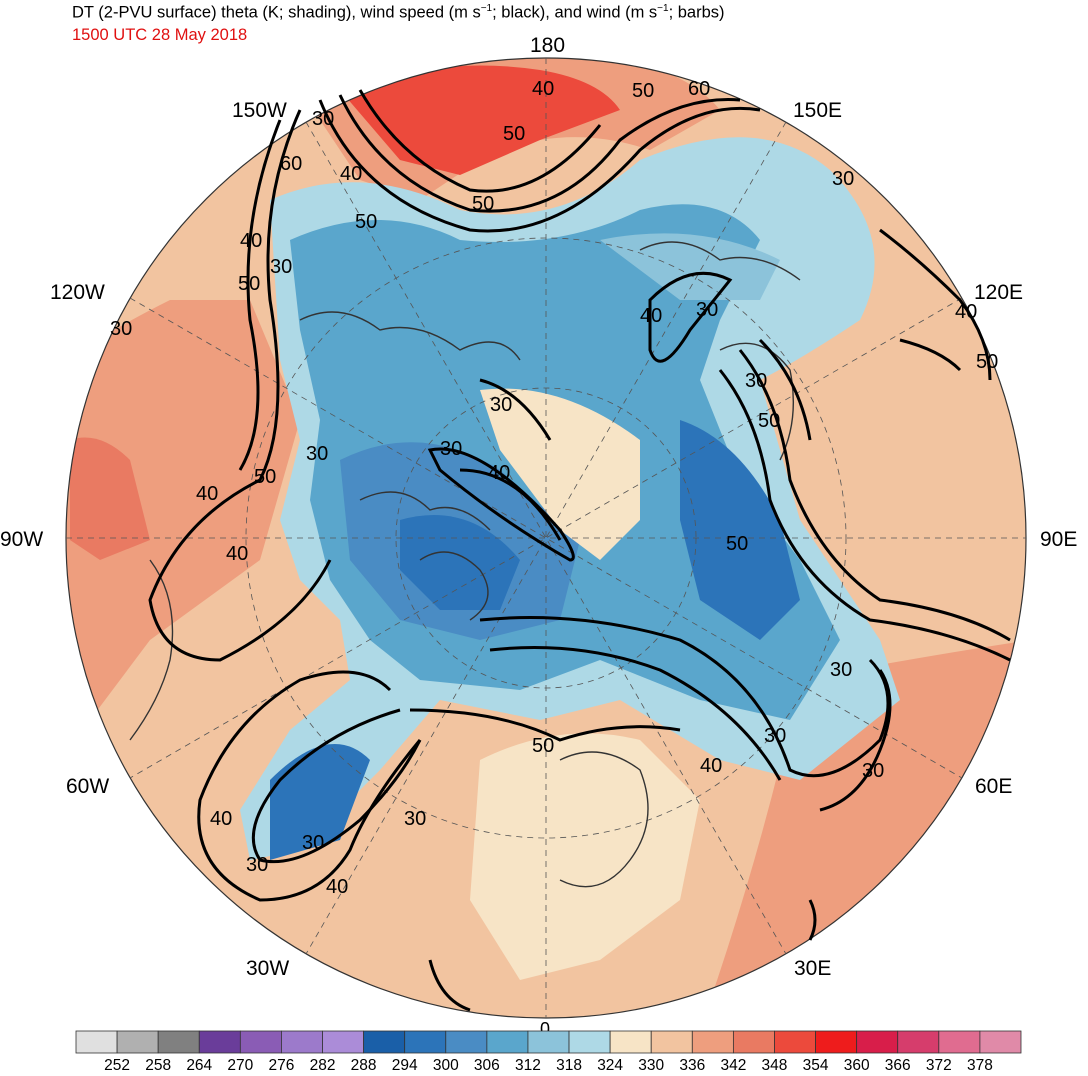 This screenshot has height=1076, width=1088. Describe the element at coordinates (812, 968) in the screenshot. I see `label-30e: 30E` at that location.